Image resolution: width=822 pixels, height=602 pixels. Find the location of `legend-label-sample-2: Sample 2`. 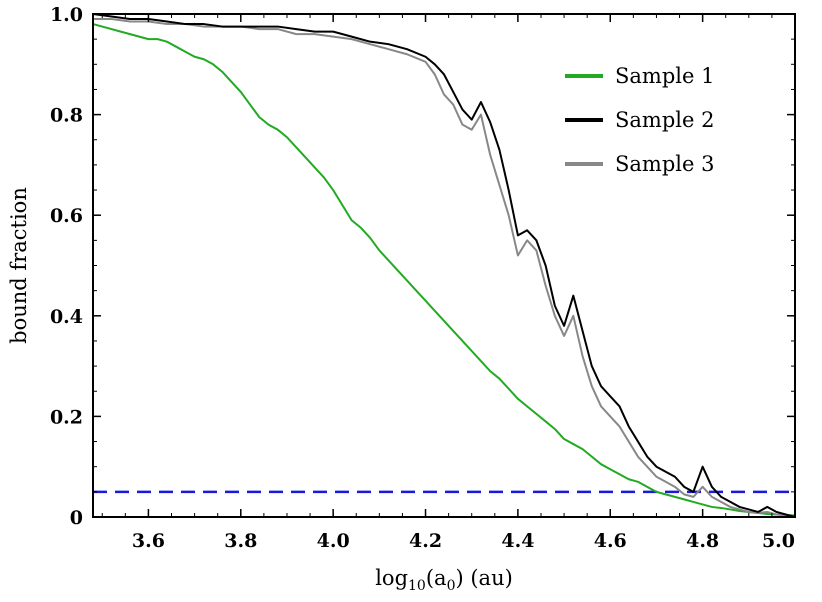

legend-label-sample-2: Sample 2 is located at coordinates (664, 120).